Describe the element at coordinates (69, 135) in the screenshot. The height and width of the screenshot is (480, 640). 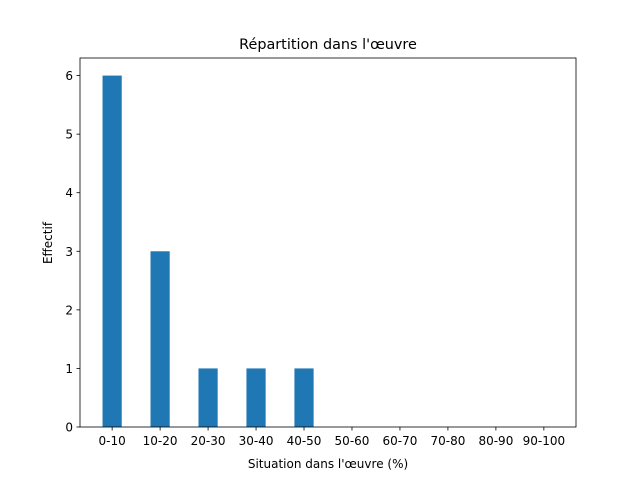
I see `y-tick-label: 5` at that location.